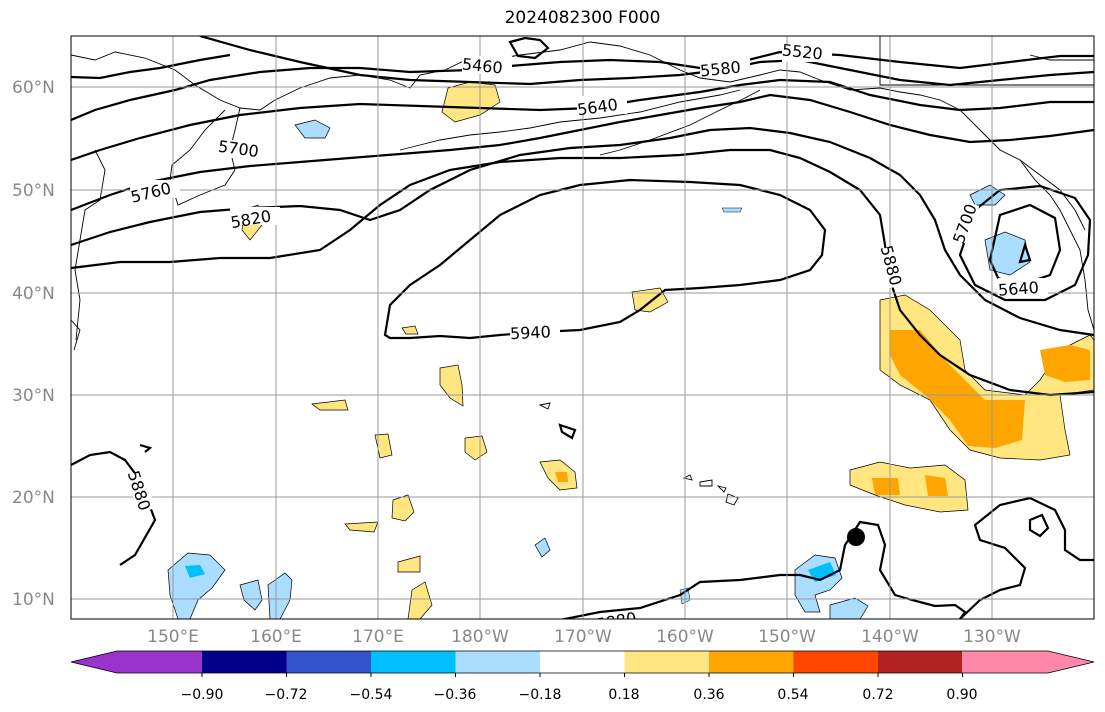  Describe the element at coordinates (582, 18) in the screenshot. I see `map-title: 2024082300 F000` at that location.